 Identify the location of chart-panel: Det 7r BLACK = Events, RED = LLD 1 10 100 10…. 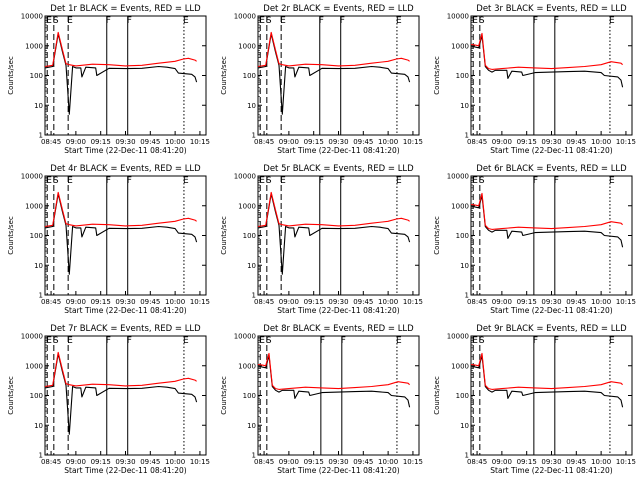
(108, 399).